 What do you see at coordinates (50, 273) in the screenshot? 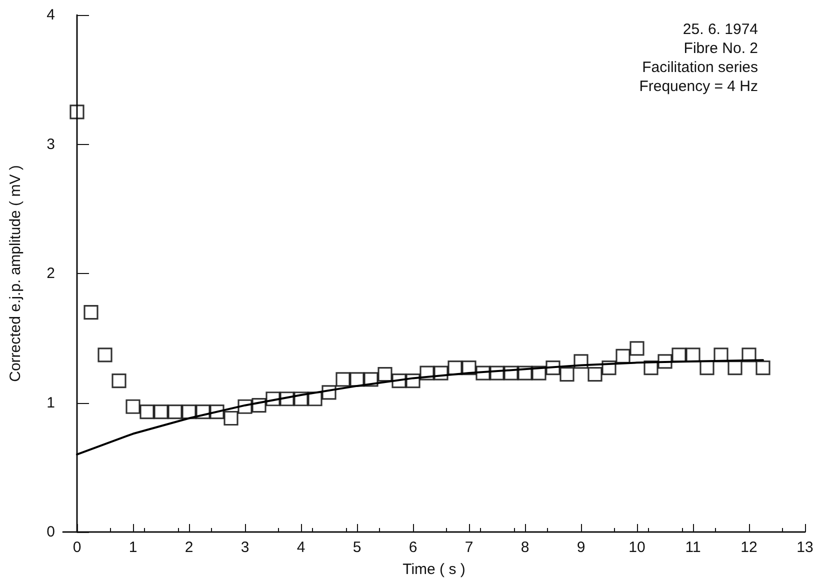
I see `y-tick-label: 2` at bounding box center [50, 273].